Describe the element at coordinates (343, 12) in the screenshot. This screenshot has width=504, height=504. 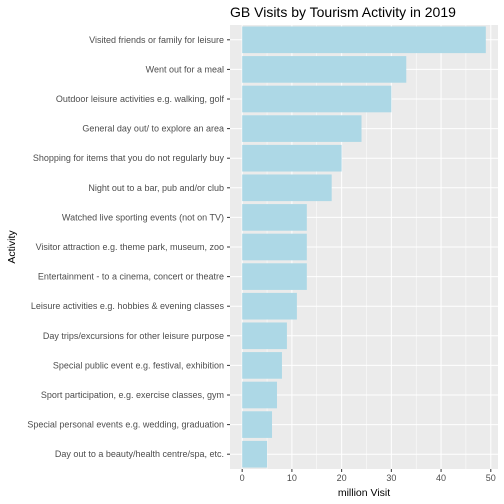
I see `chart-title: GB Visits by Tourism Activity in 2019` at that location.